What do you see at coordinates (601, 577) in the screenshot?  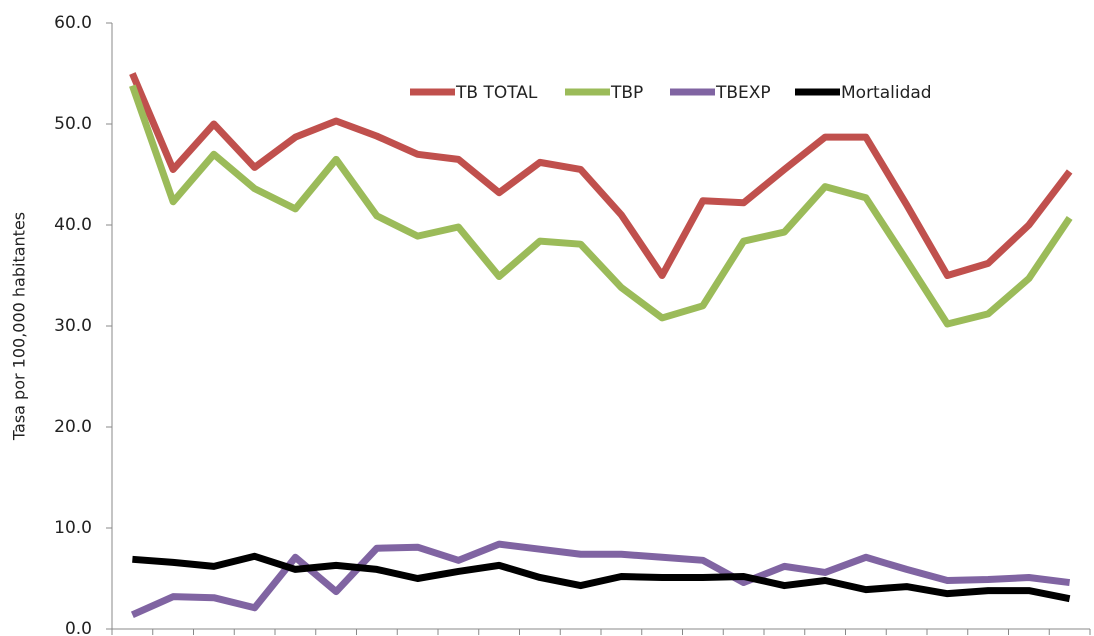 I see `series-line` at bounding box center [601, 577].